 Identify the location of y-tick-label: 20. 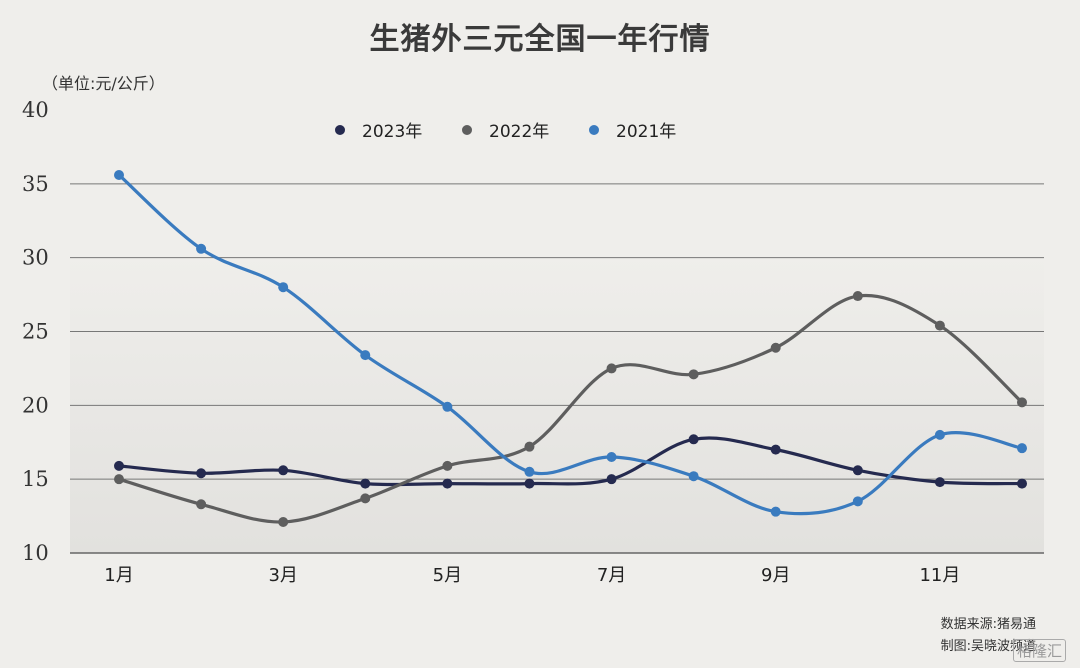
(35, 405).